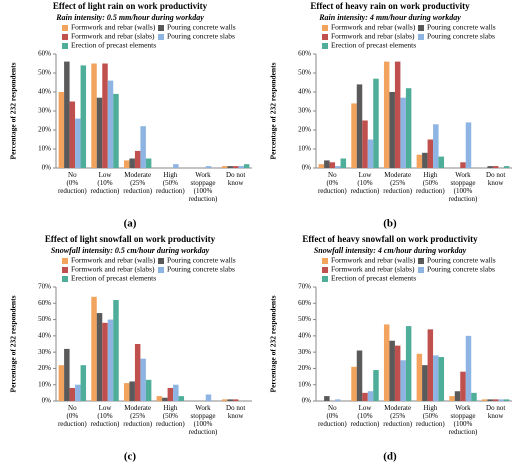 This screenshot has height=466, width=520. Describe the element at coordinates (307, 401) in the screenshot. I see `y-tick-label: 0%` at that location.